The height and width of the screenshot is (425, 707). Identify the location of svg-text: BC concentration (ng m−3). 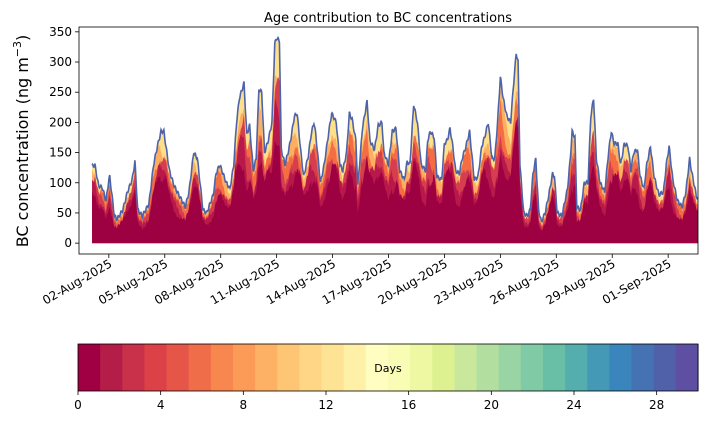
(21, 141).